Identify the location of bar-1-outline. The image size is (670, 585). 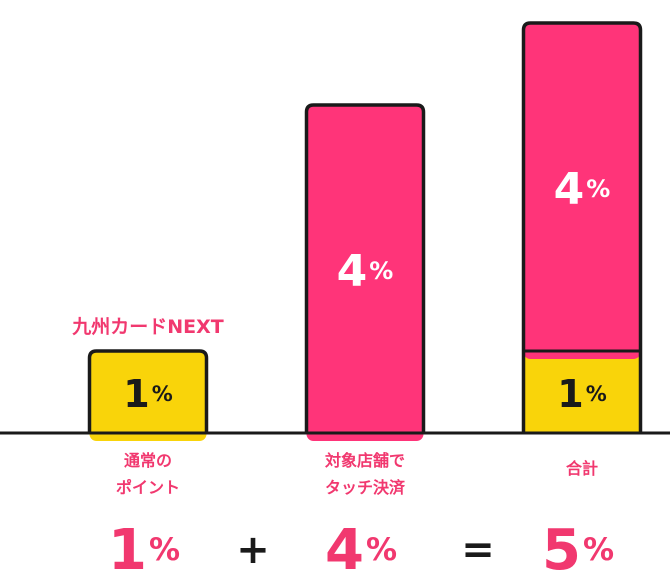
(148, 391).